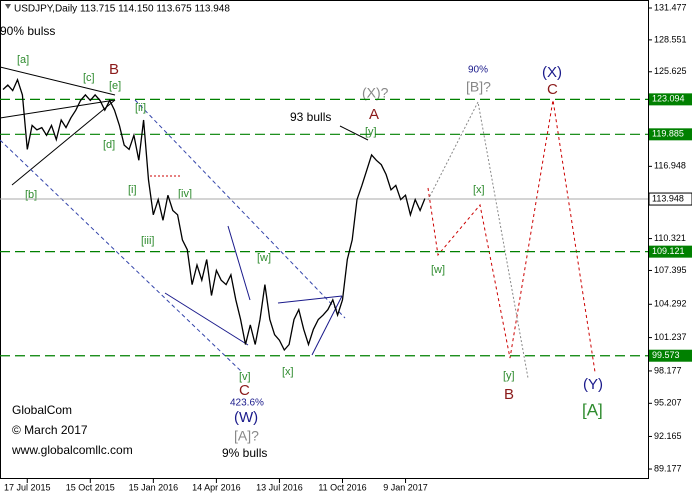 This screenshot has height=494, width=692. Describe the element at coordinates (670, 304) in the screenshot. I see `y-tick-label: 104.292` at that location.